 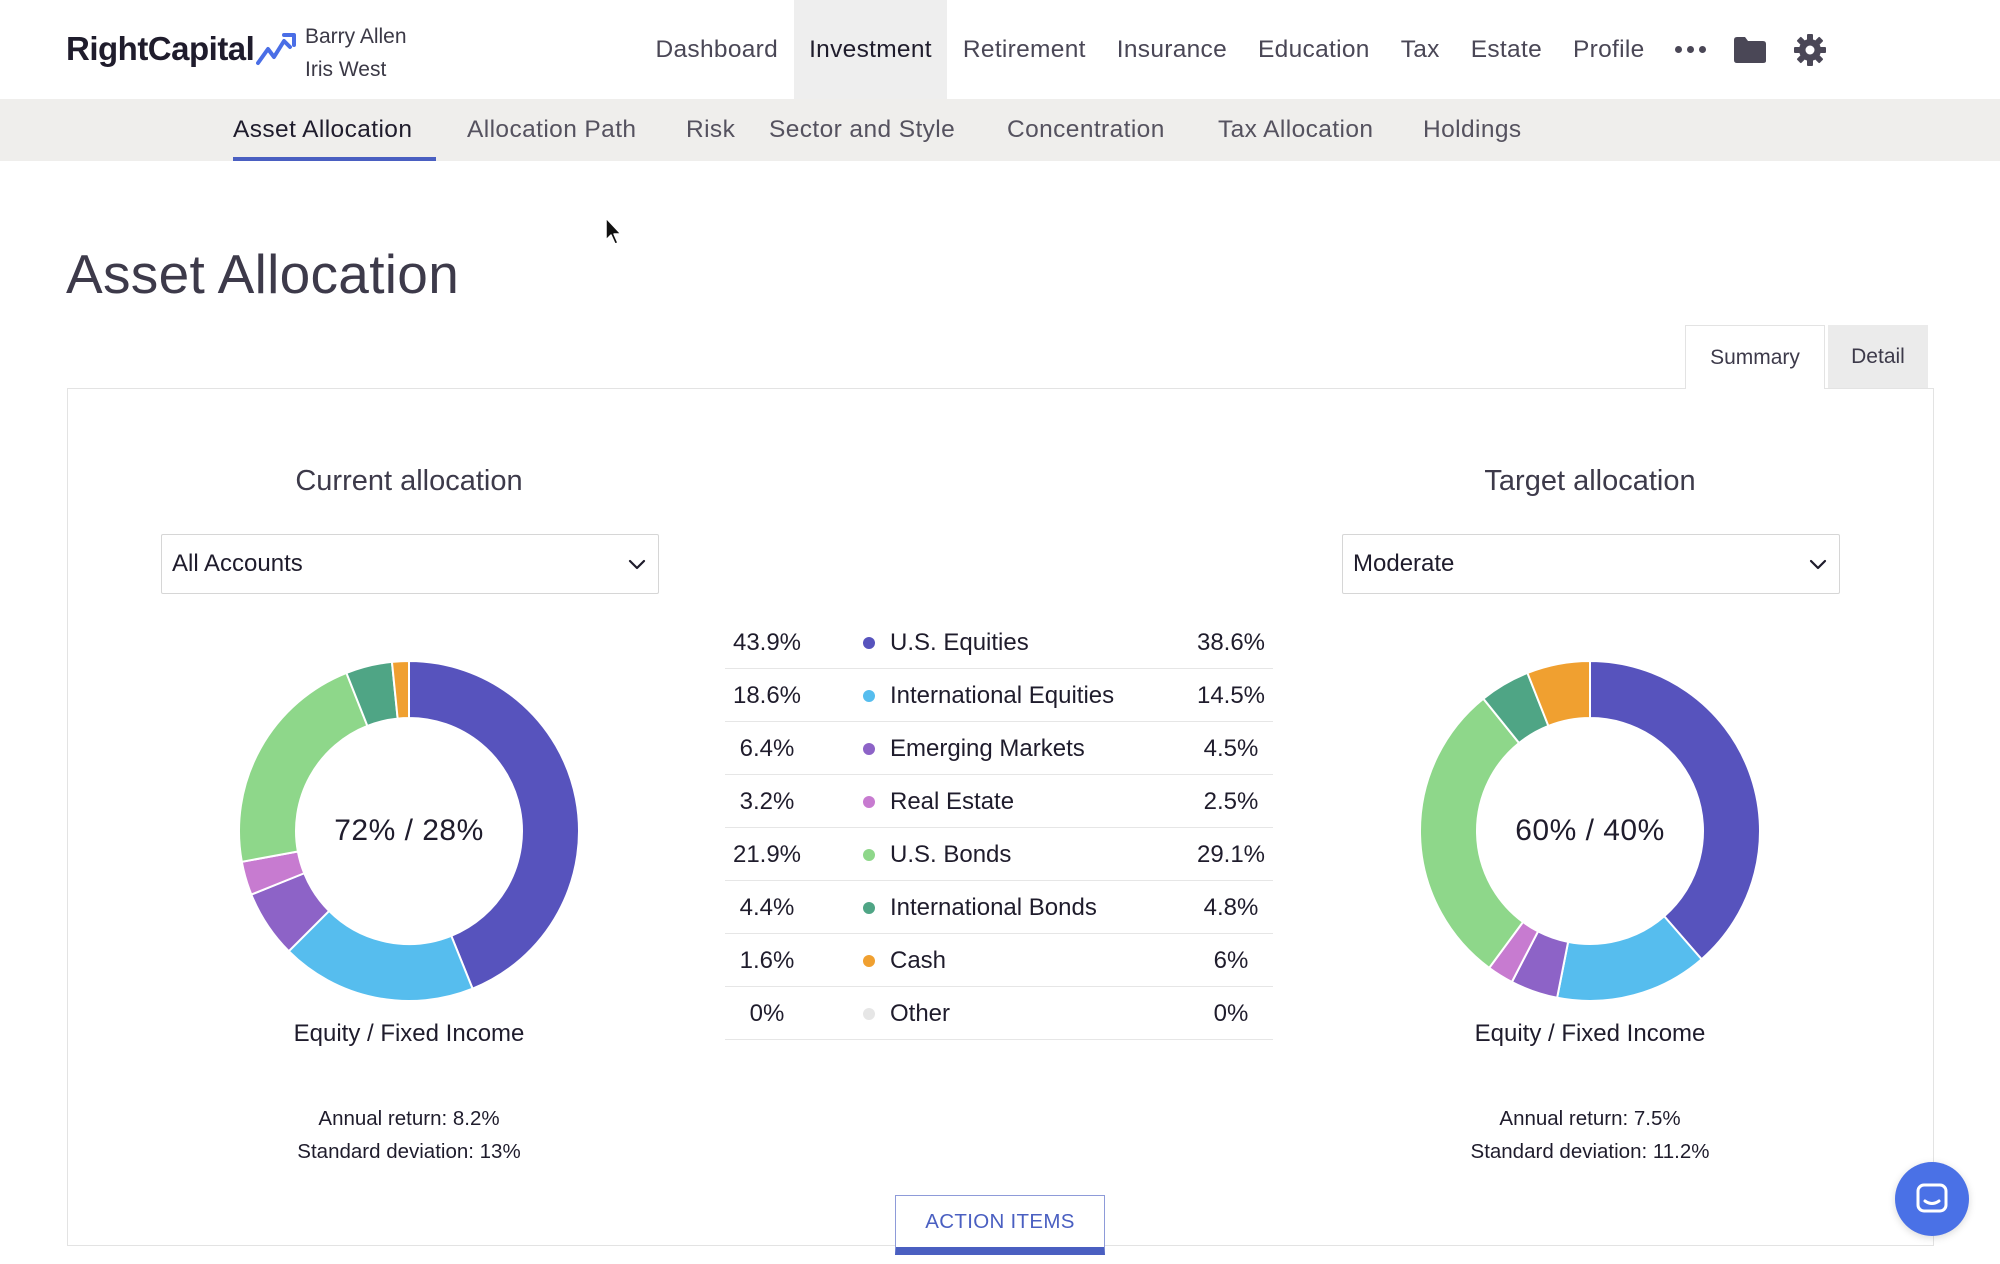 What do you see at coordinates (711, 129) in the screenshot?
I see `subnav-risk: Risk` at bounding box center [711, 129].